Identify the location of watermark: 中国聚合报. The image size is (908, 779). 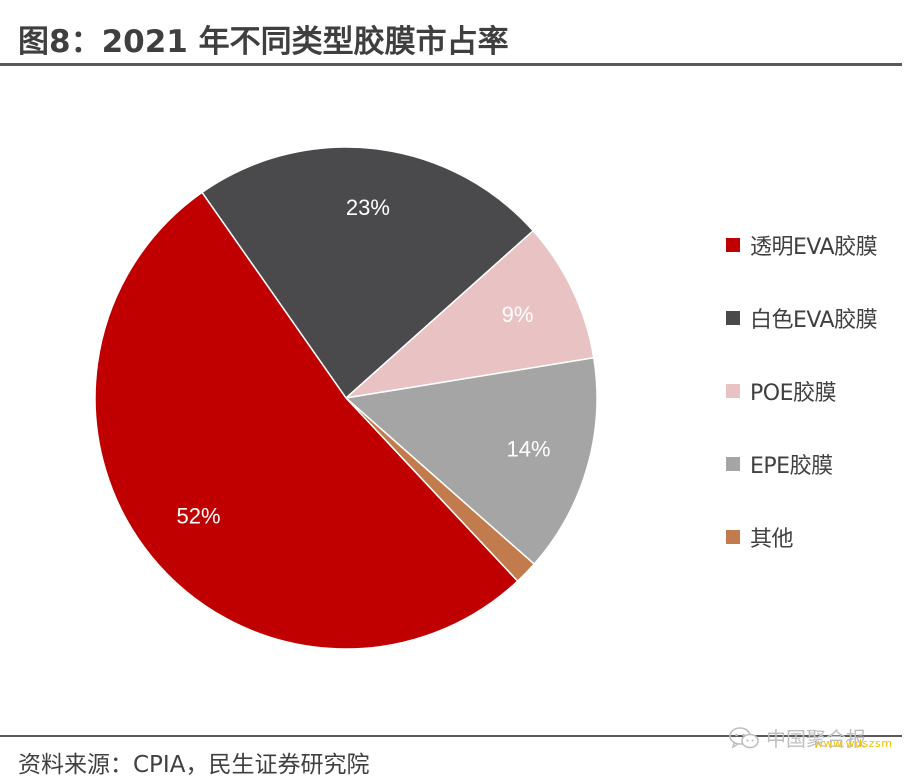
(797, 737).